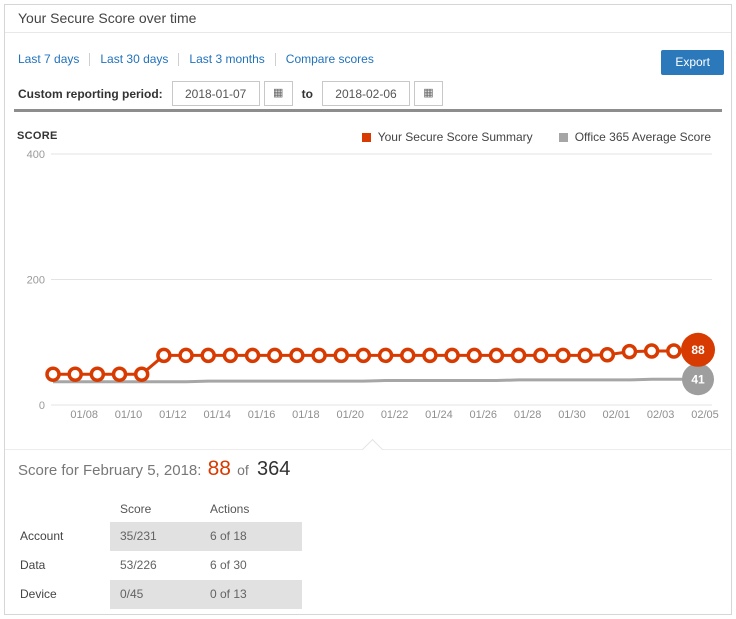 Image resolution: width=736 pixels, height=619 pixels. What do you see at coordinates (439, 415) in the screenshot?
I see `x-tick-label: 01/24` at bounding box center [439, 415].